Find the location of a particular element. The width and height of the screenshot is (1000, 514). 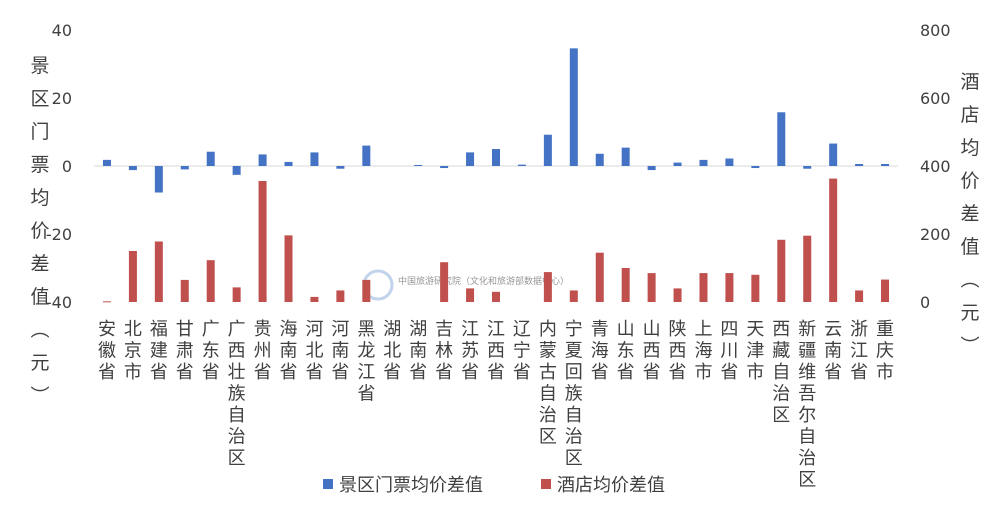

right-axis-tick-label: 0 is located at coordinates (925, 302).